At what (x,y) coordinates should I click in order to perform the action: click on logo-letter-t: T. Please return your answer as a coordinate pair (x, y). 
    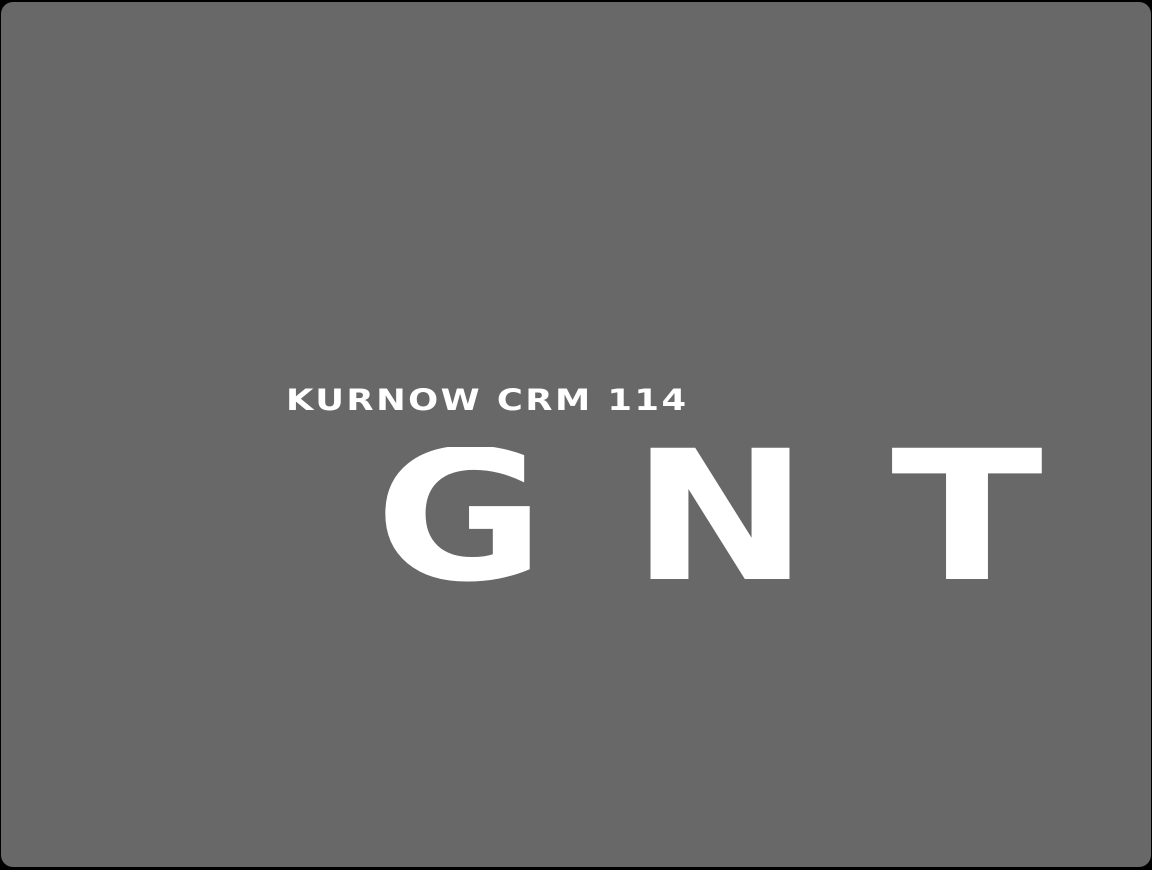
    Looking at the image, I should click on (967, 517).